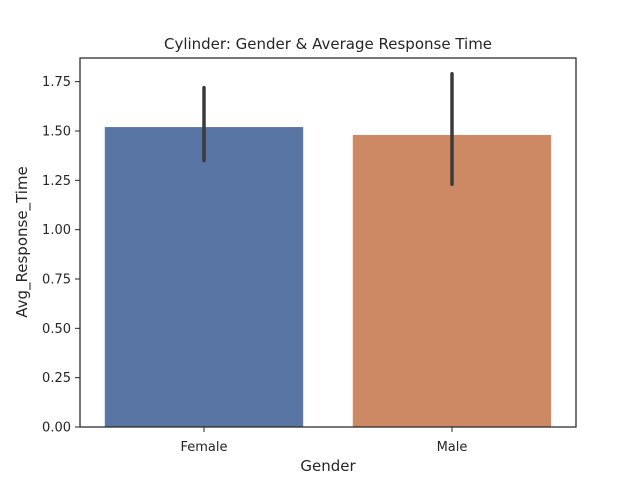  What do you see at coordinates (56, 329) in the screenshot?
I see `y-tick-label: 0.50` at bounding box center [56, 329].